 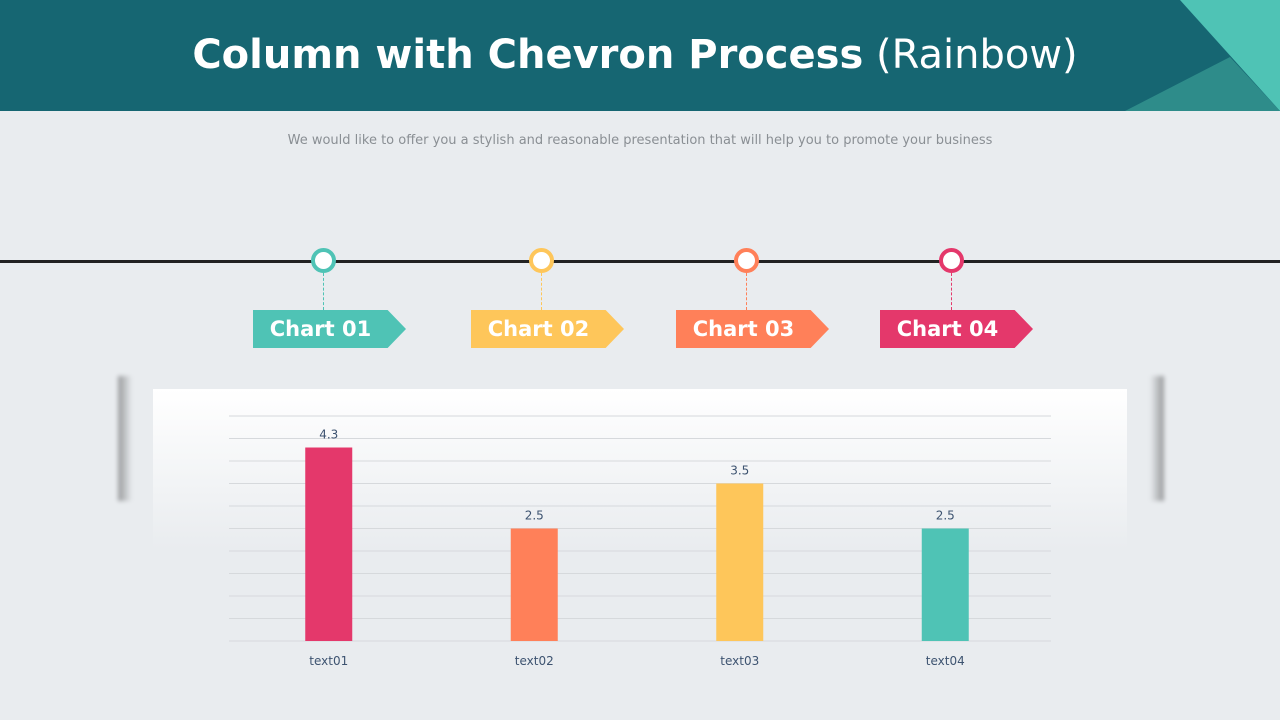 I want to click on data-label: 3.5, so click(x=739, y=471).